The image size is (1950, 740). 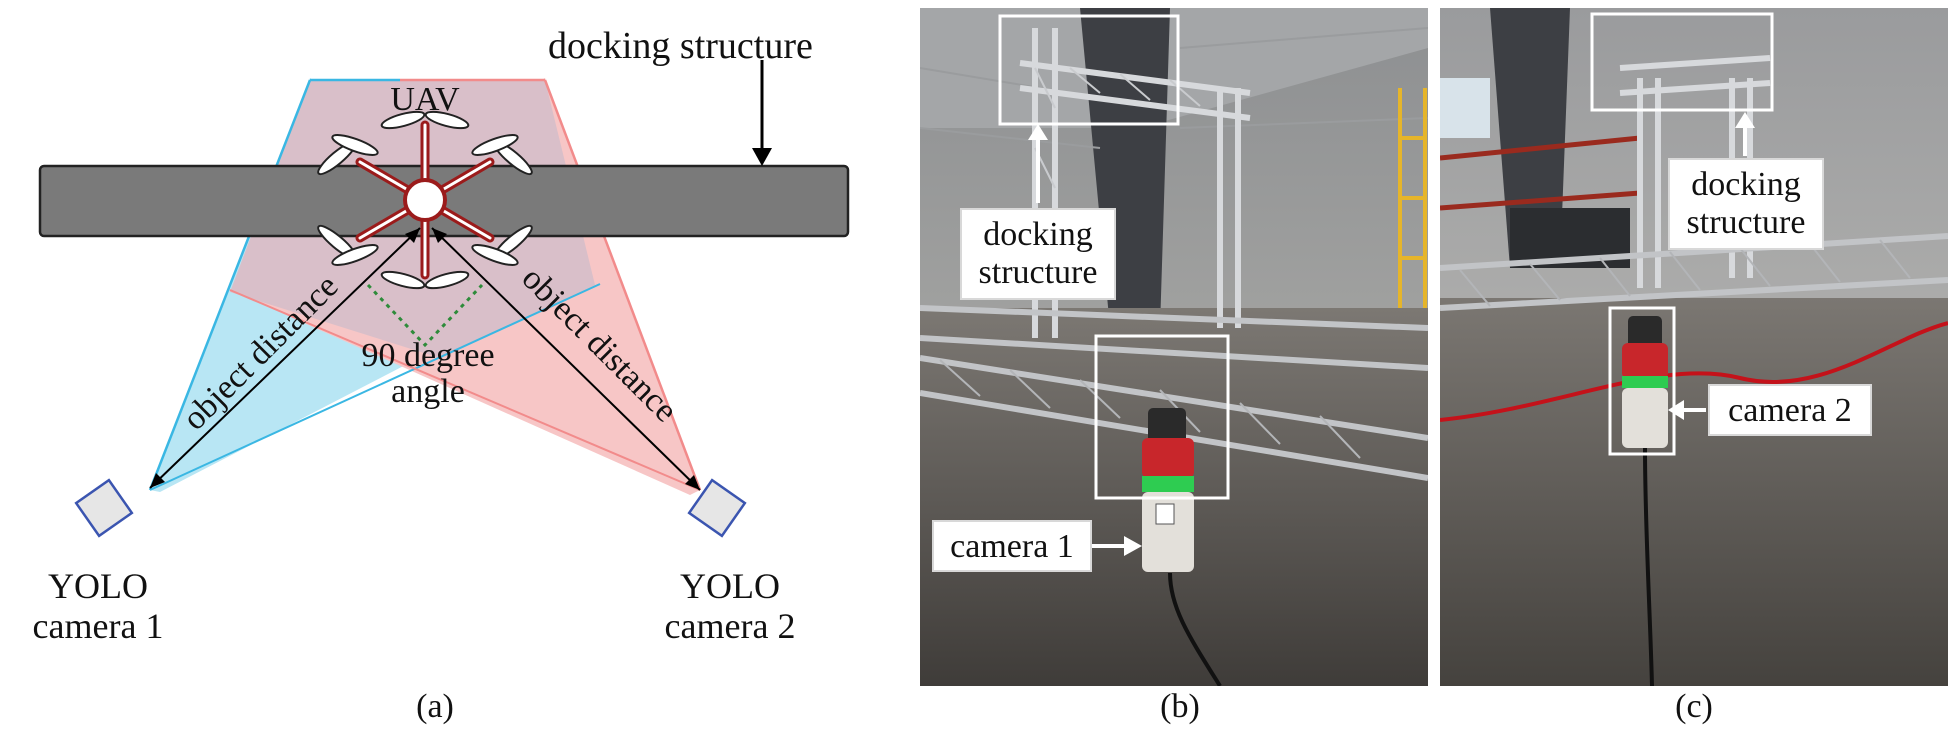 What do you see at coordinates (1182, 547) in the screenshot?
I see `camera1-device` at bounding box center [1182, 547].